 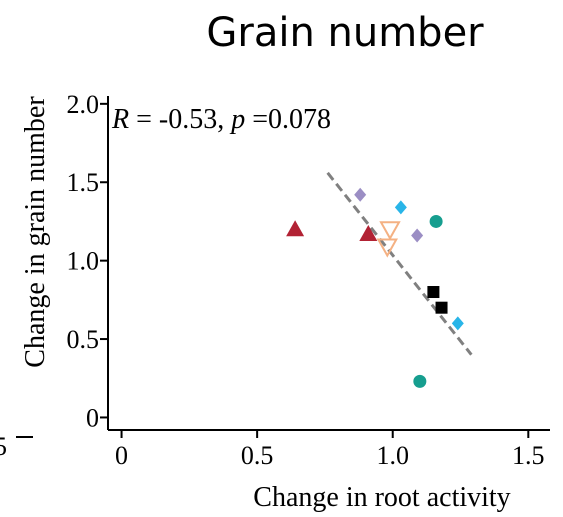 What do you see at coordinates (121, 455) in the screenshot?
I see `x-tick-label: 0` at bounding box center [121, 455].